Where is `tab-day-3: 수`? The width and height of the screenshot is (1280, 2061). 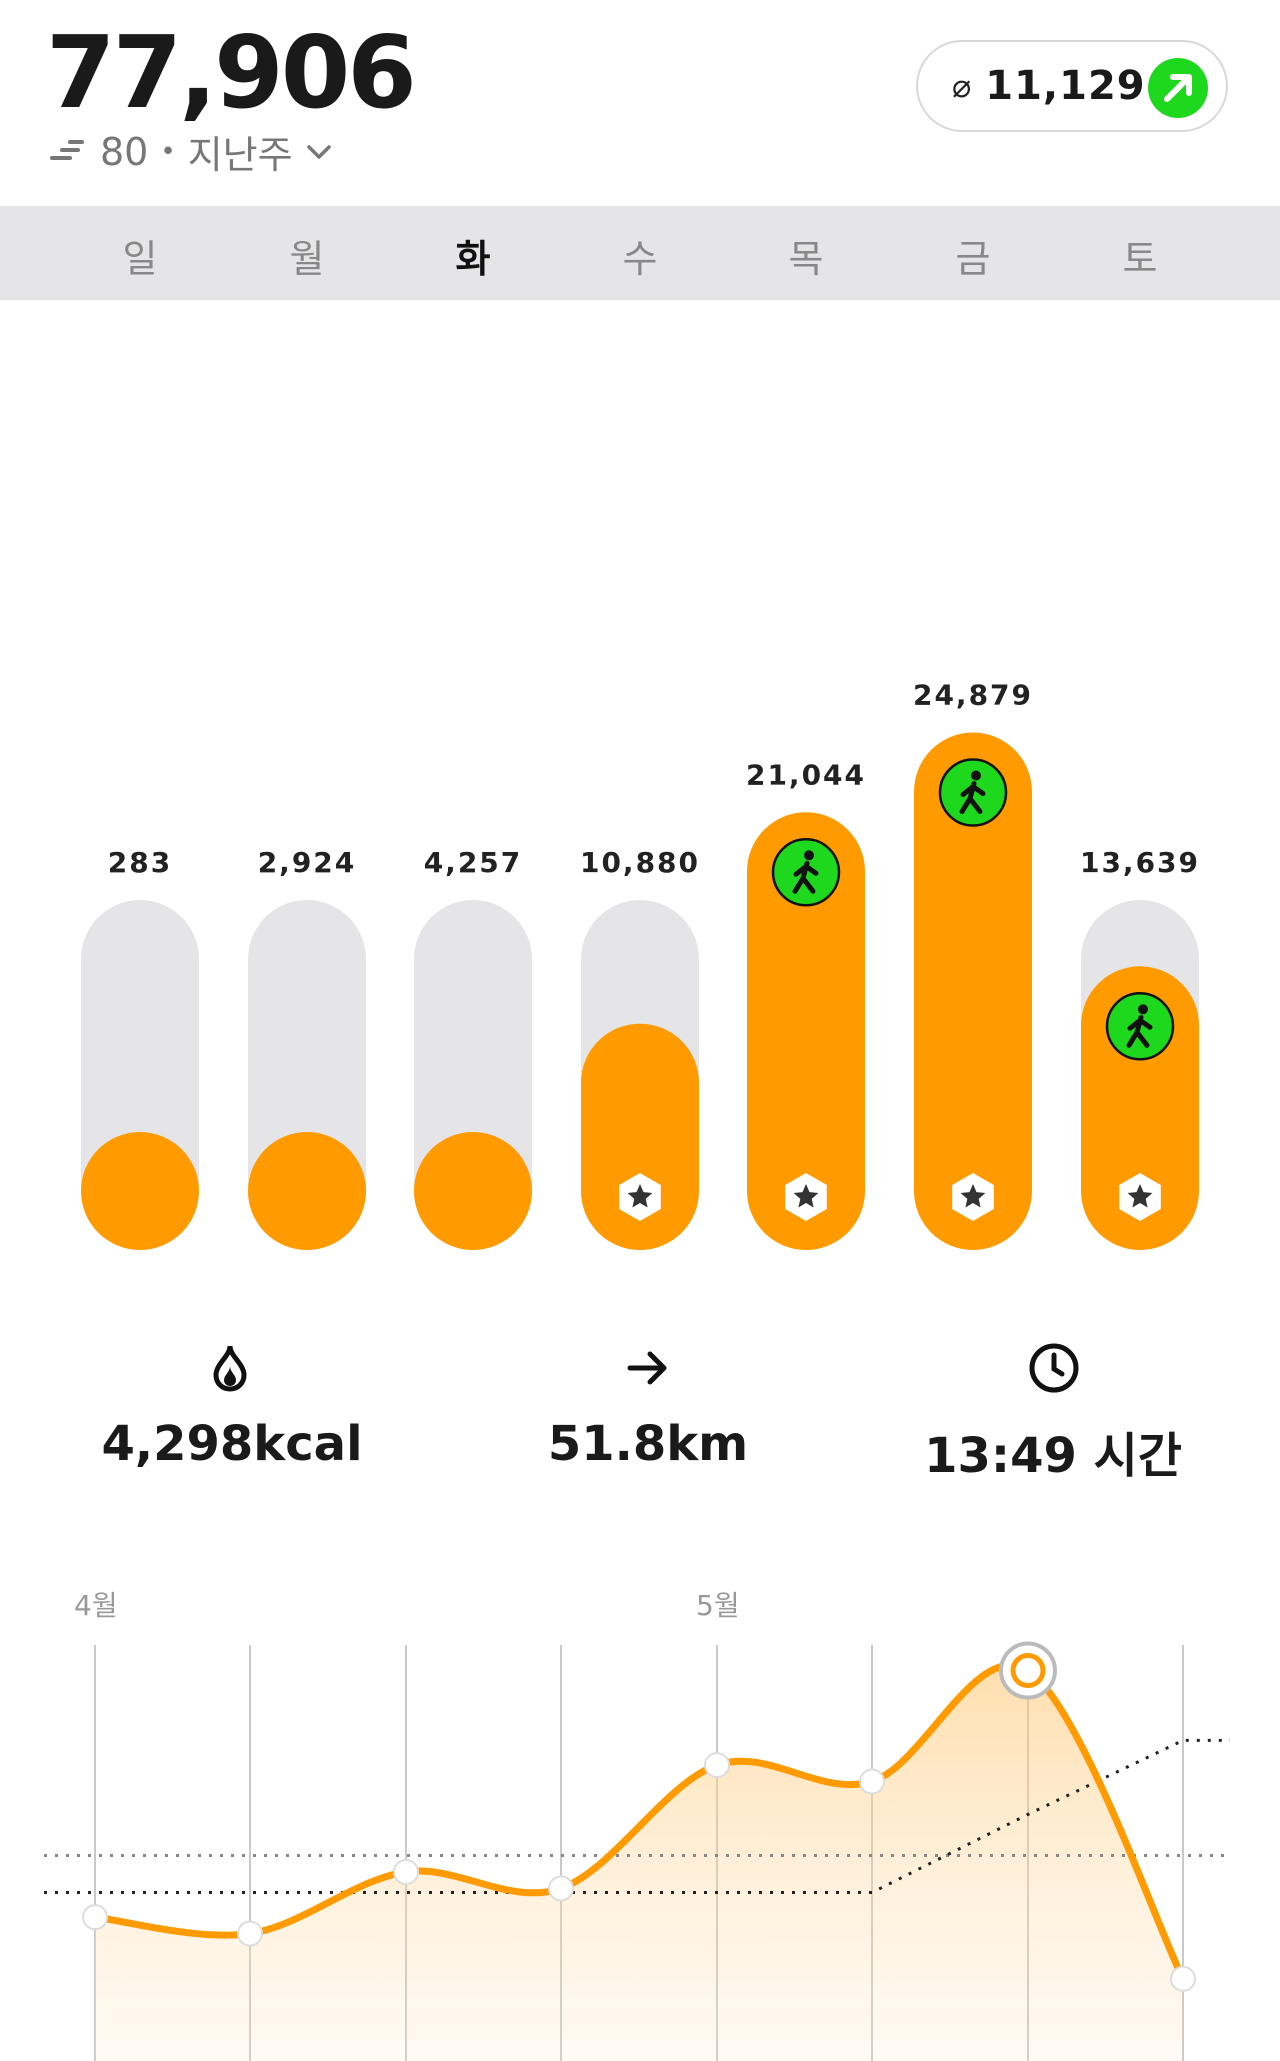 tab-day-3: 수 is located at coordinates (640, 259).